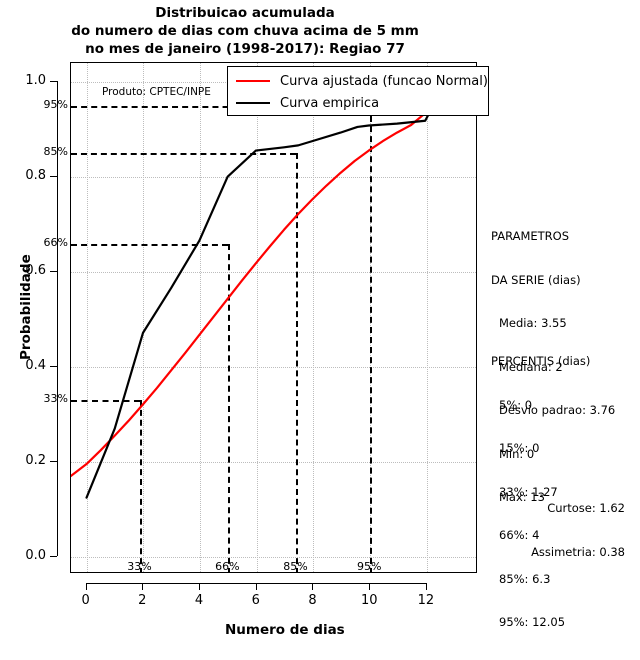  I want to click on legend-item-fitted: Curva ajustada (funcao Normal), so click(362, 81).